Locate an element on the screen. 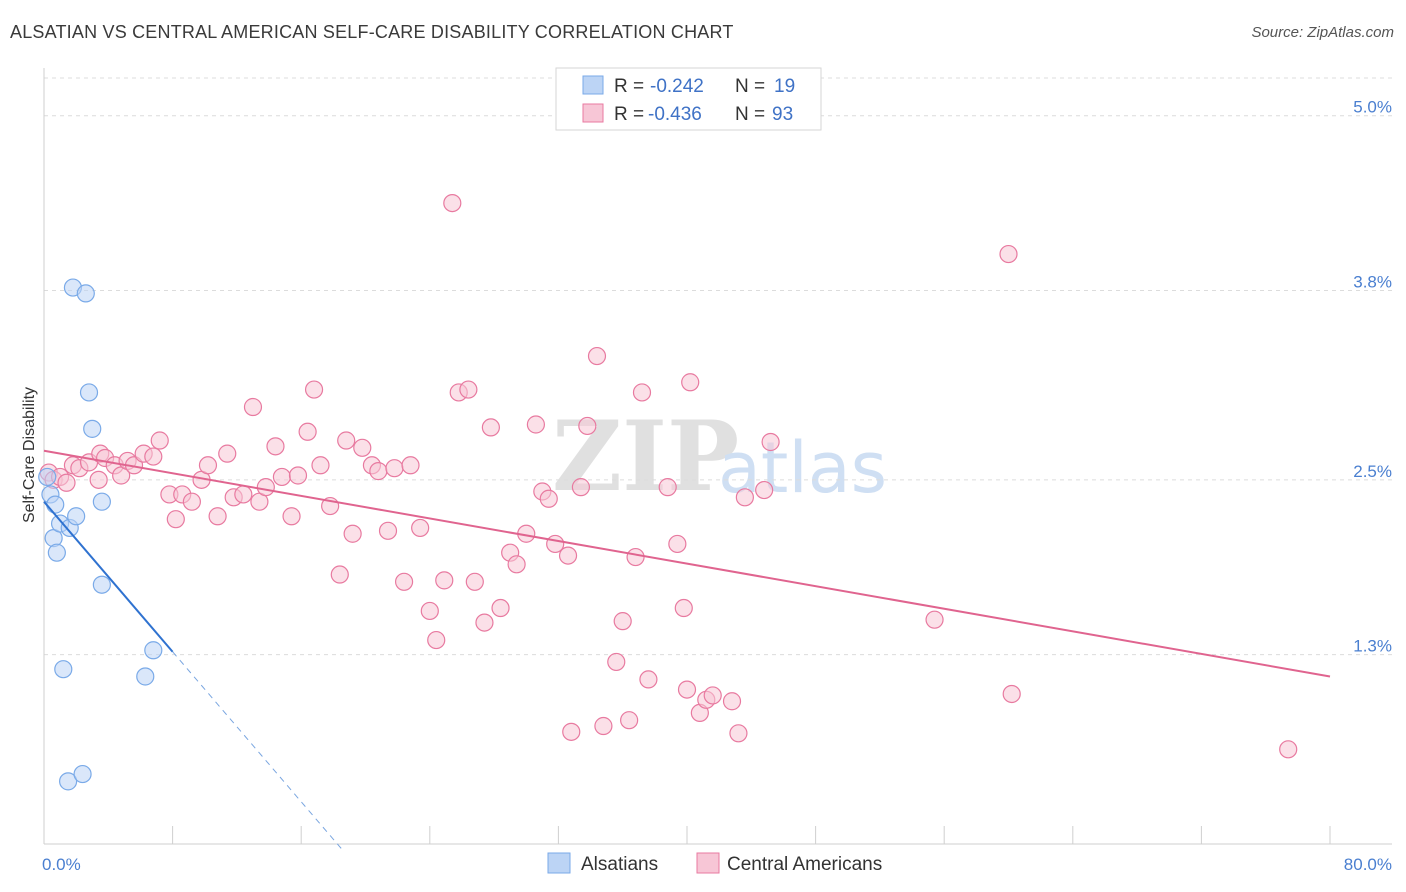  legend-swatch-alsatians is located at coordinates (593, 85).